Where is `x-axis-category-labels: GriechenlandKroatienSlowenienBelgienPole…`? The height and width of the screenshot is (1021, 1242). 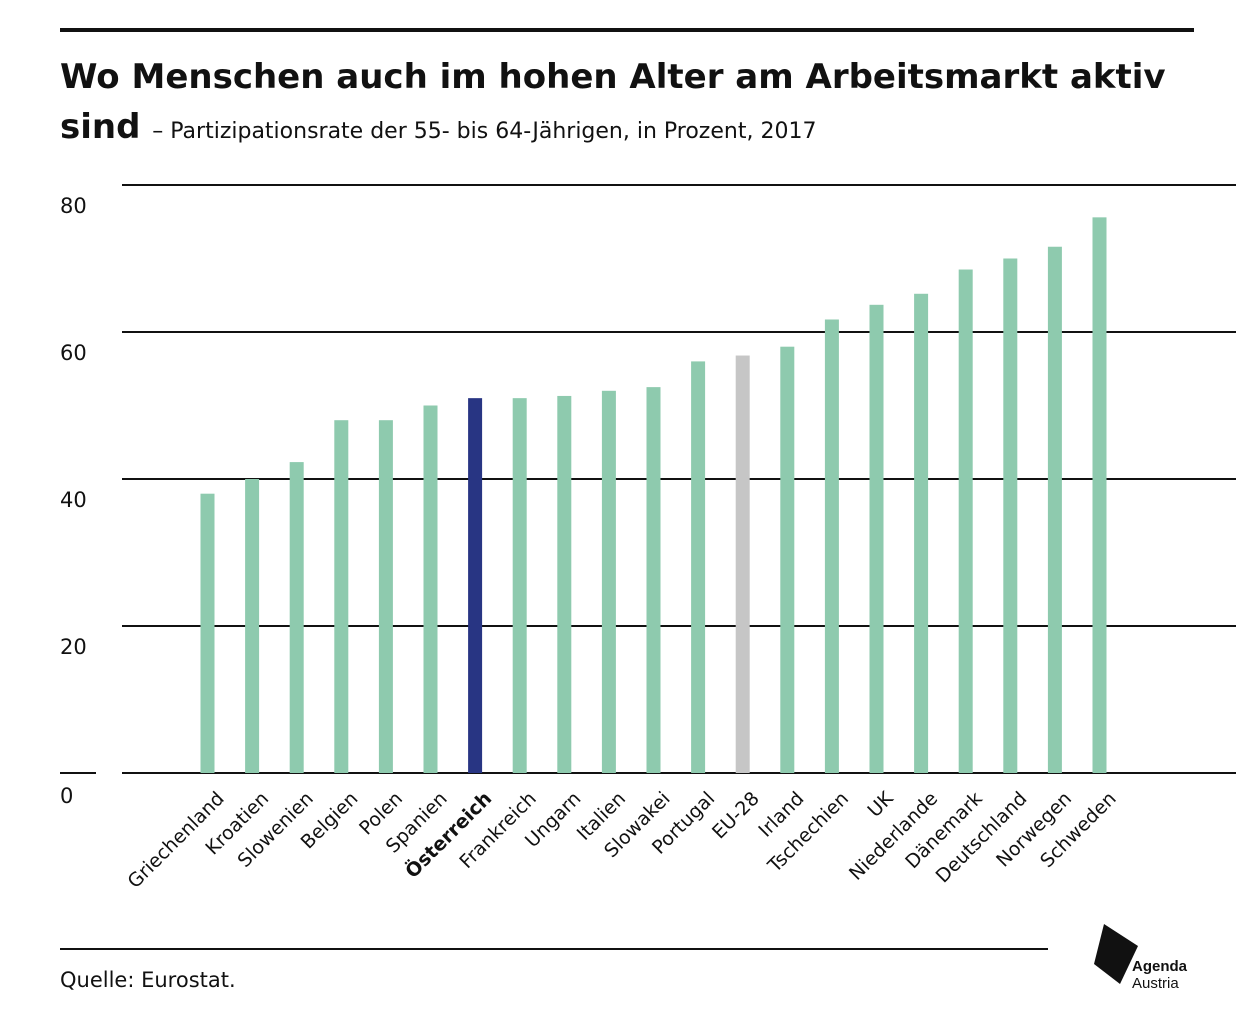 x-axis-category-labels: GriechenlandKroatienSlowenienBelgienPole… is located at coordinates (621, 839).